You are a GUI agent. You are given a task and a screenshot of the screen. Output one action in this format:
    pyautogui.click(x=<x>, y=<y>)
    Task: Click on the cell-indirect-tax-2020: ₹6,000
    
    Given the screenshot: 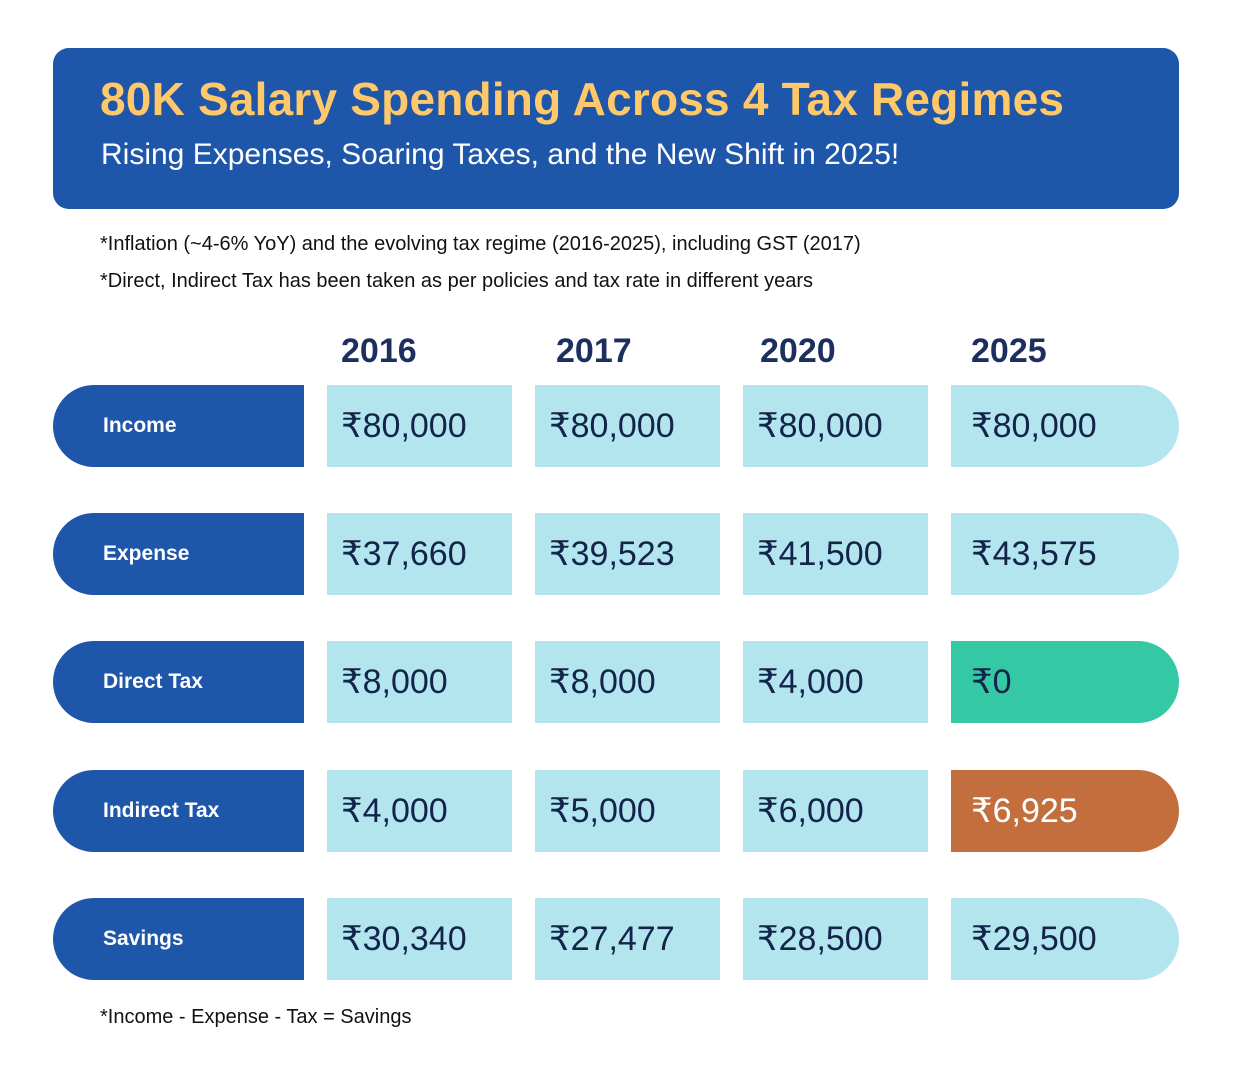 What is the action you would take?
    pyautogui.click(x=835, y=811)
    